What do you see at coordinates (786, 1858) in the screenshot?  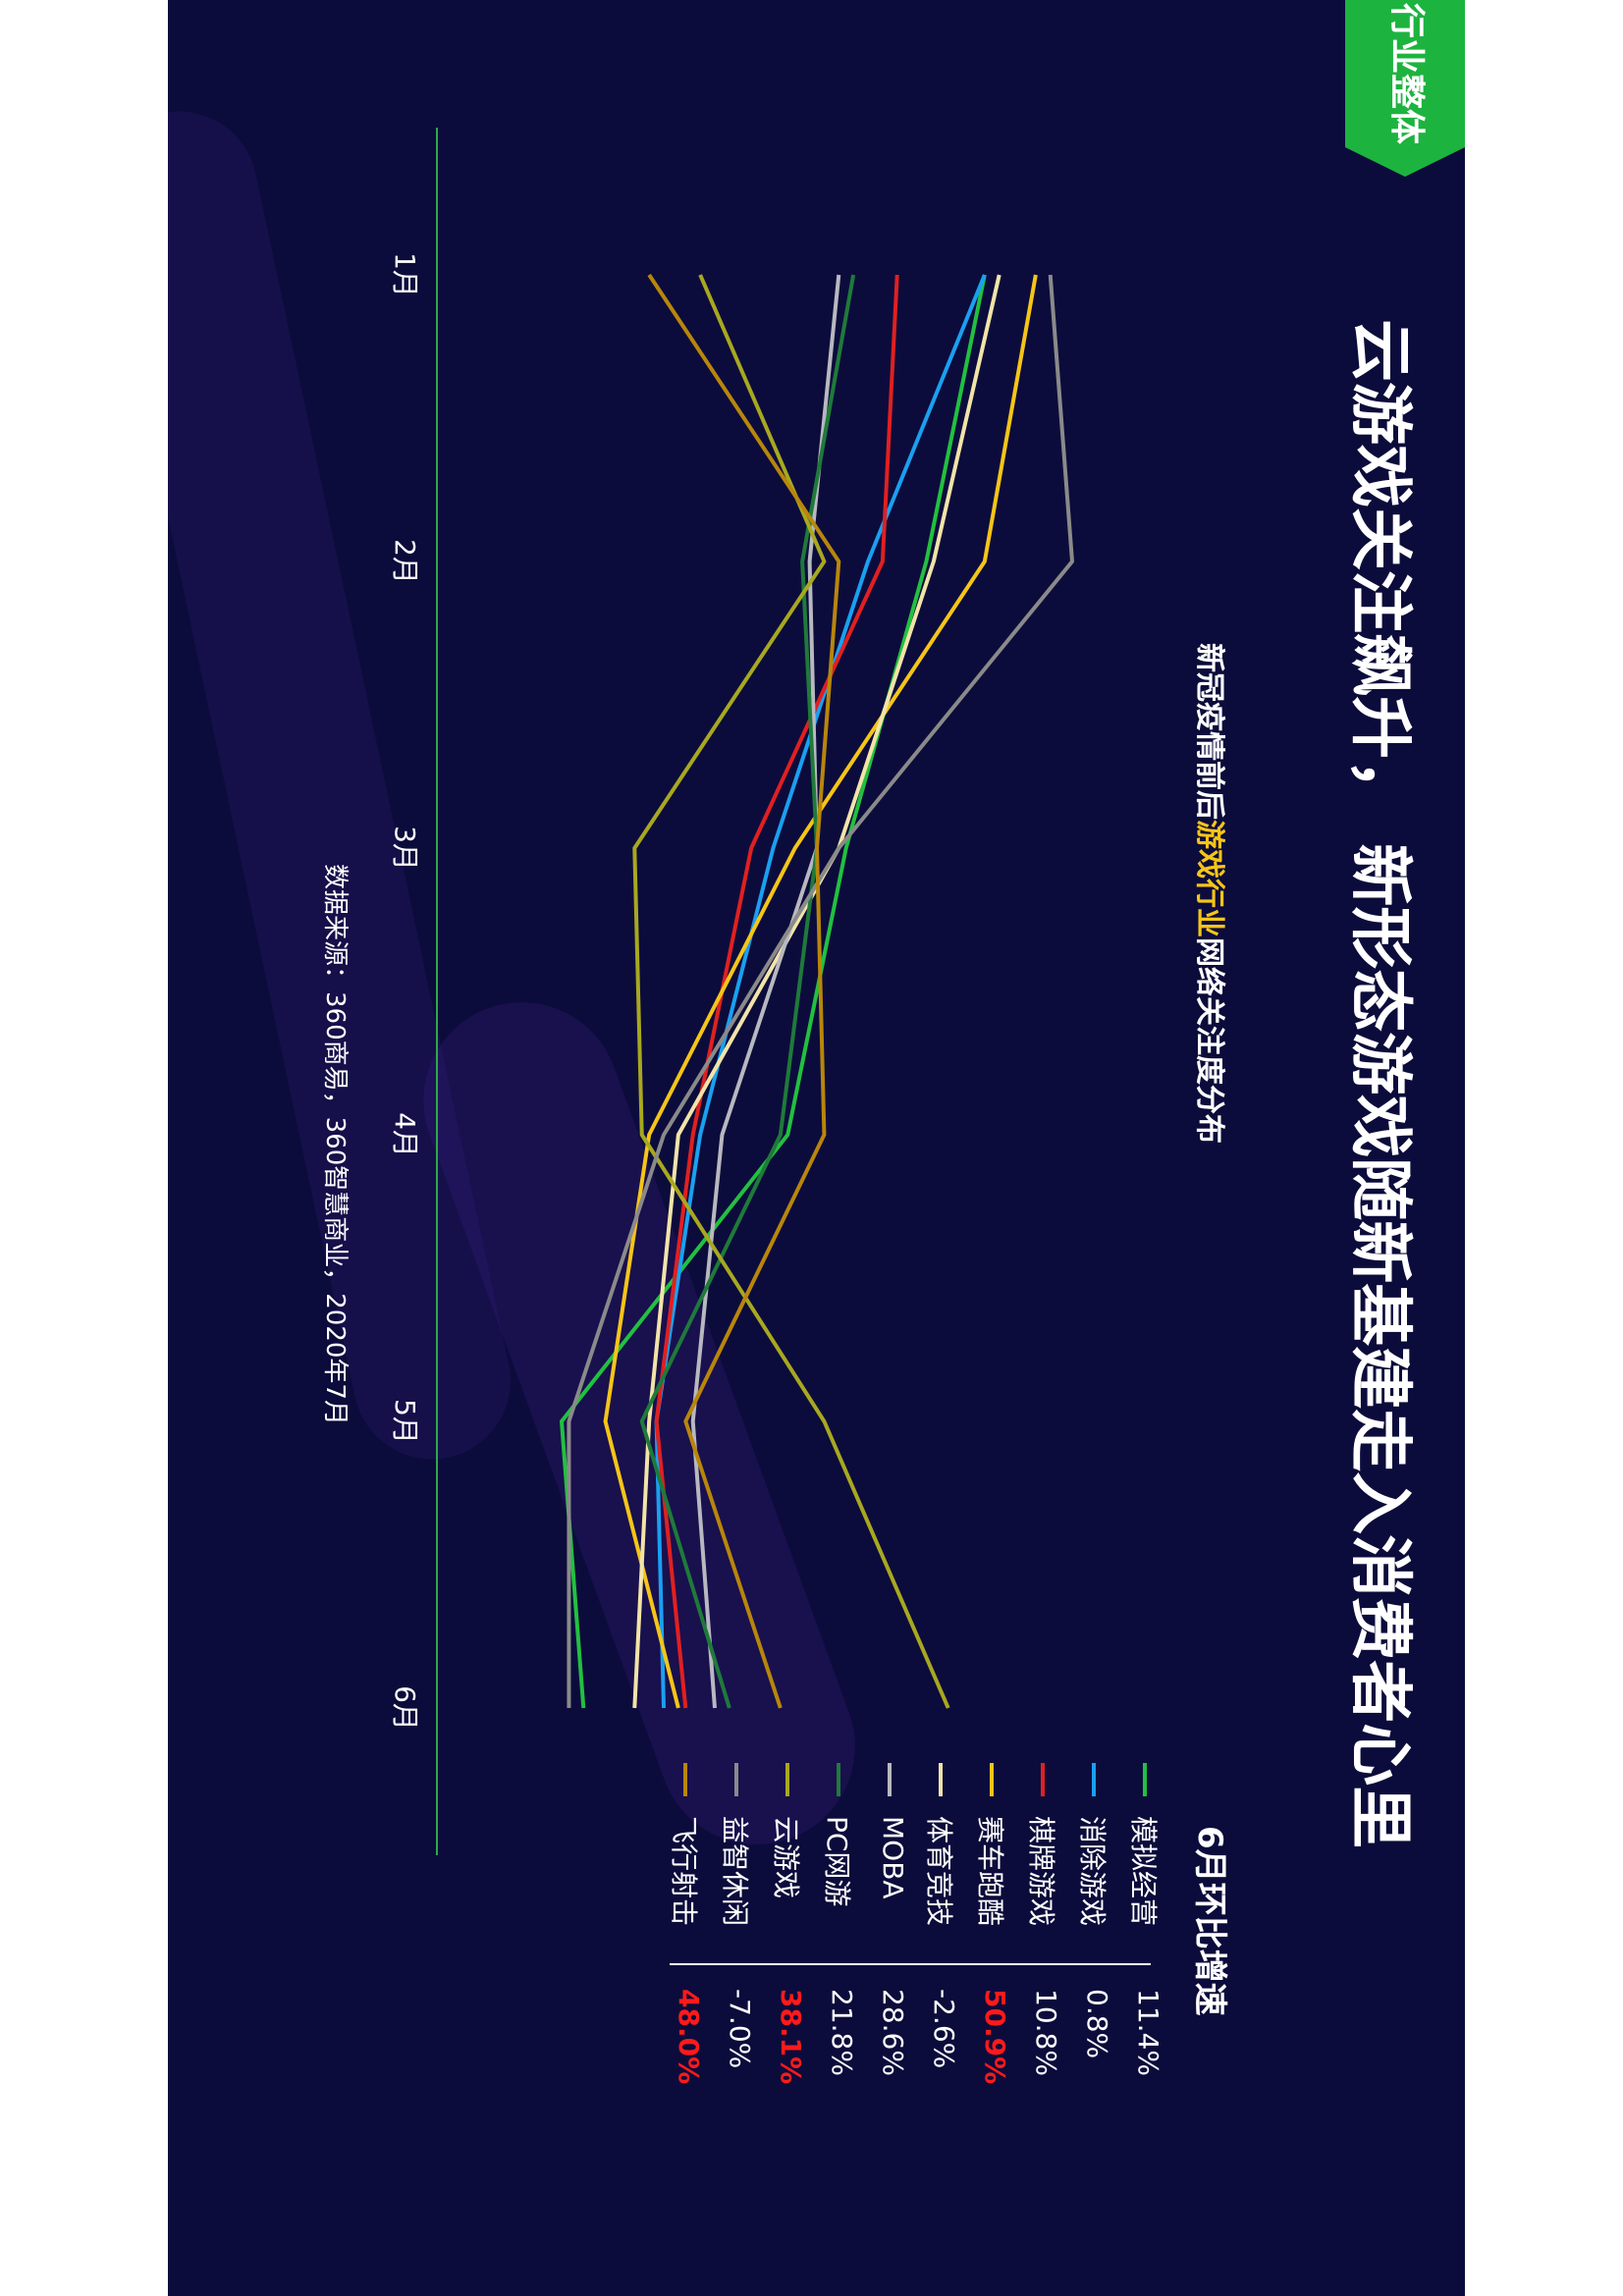 I see `legend-label: 云游戏` at bounding box center [786, 1858].